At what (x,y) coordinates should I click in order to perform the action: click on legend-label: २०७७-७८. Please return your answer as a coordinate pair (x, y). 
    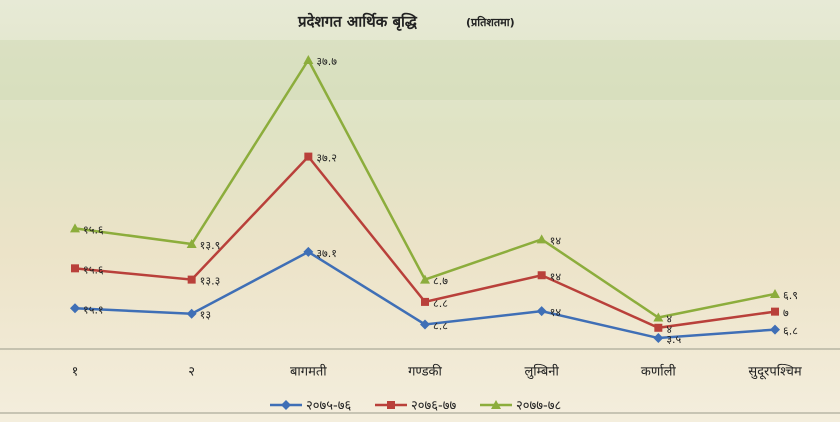
    Looking at the image, I should click on (538, 406).